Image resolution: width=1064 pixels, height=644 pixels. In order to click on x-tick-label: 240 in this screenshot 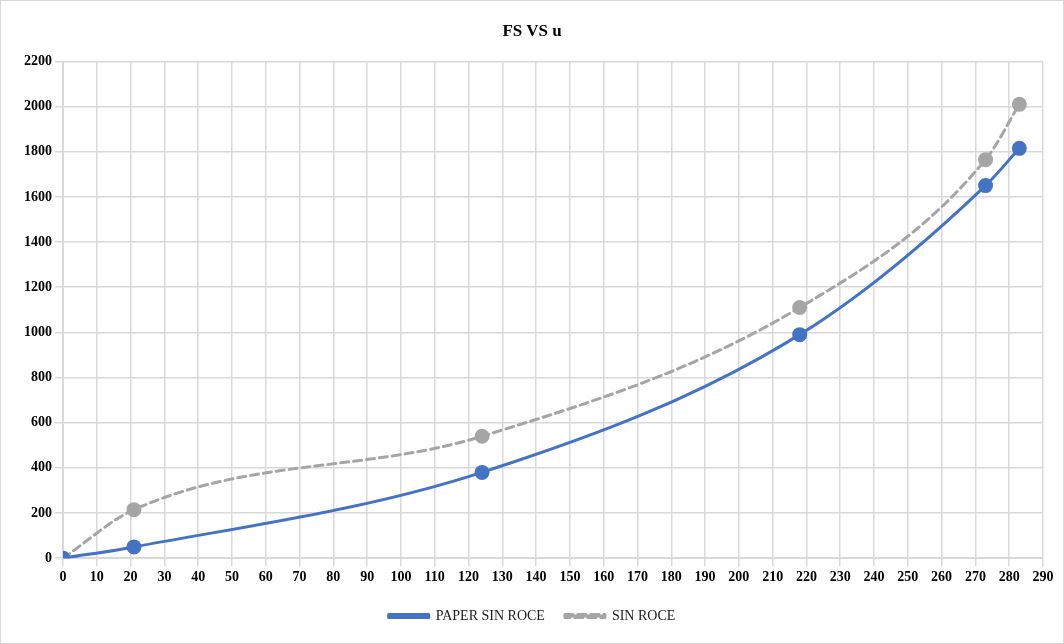, I will do `click(874, 577)`.